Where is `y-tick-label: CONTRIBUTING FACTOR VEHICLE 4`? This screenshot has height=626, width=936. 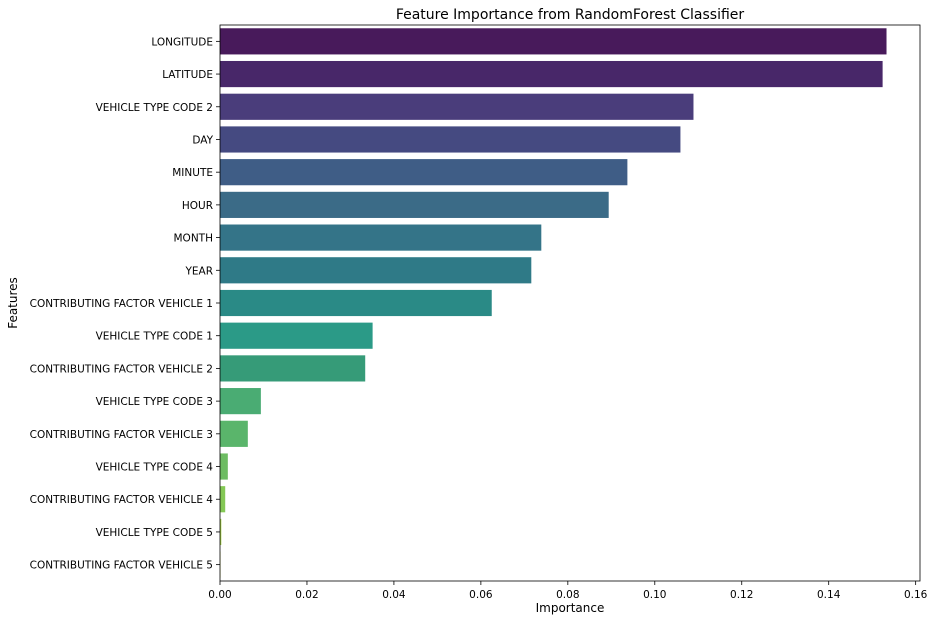
y-tick-label: CONTRIBUTING FACTOR VEHICLE 4 is located at coordinates (122, 500).